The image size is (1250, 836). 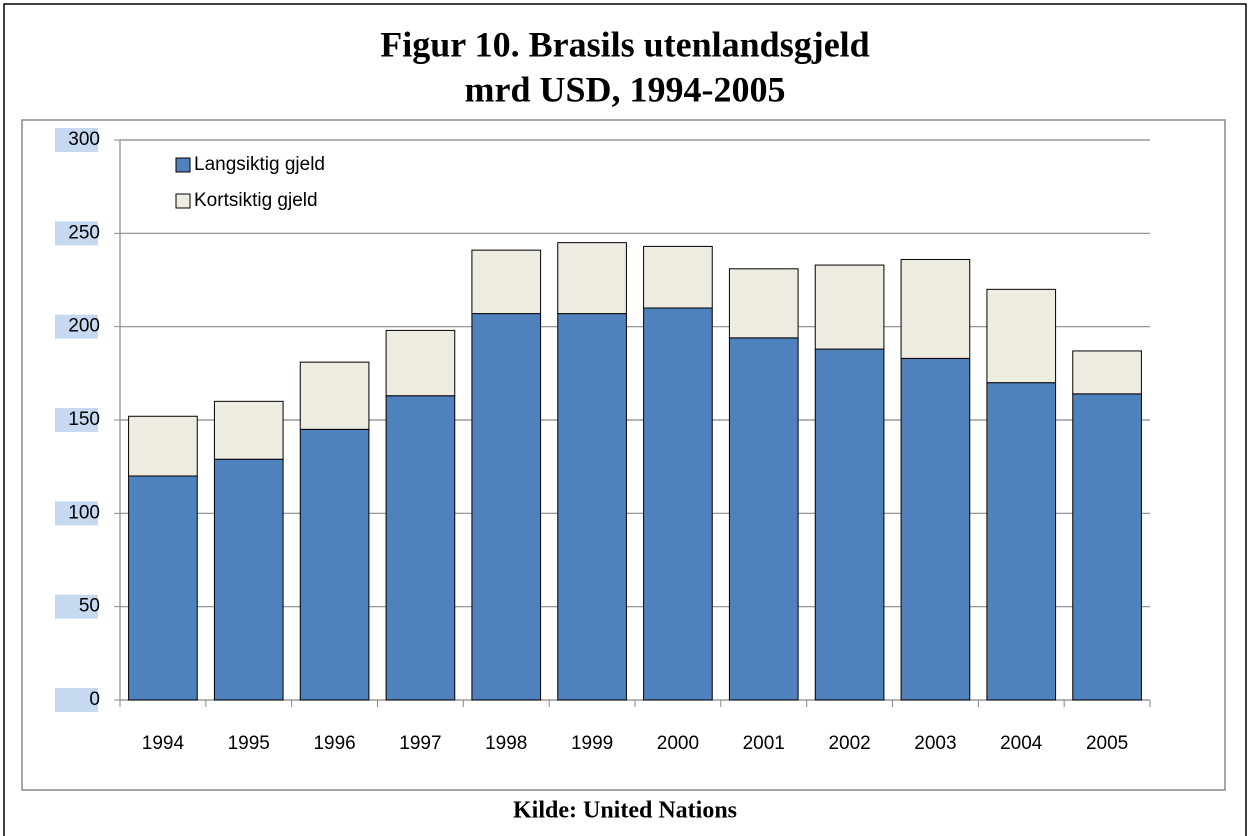 I want to click on legend-label: Langsiktig gjeld, so click(x=259, y=164).